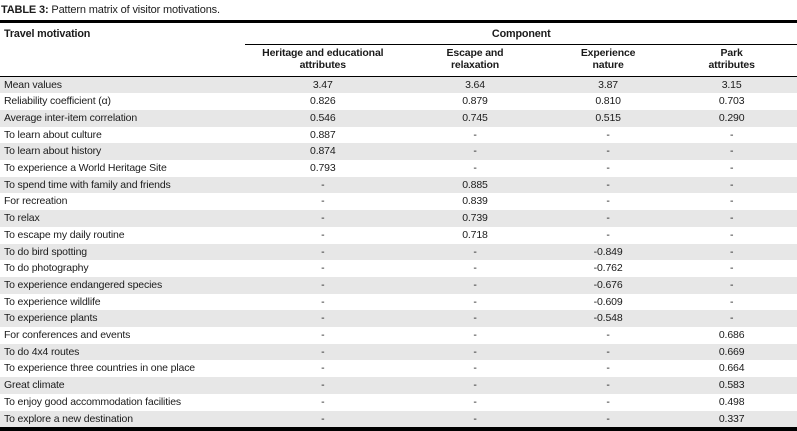 This screenshot has width=797, height=431. Describe the element at coordinates (608, 101) in the screenshot. I see `cell-value: 0.810` at that location.